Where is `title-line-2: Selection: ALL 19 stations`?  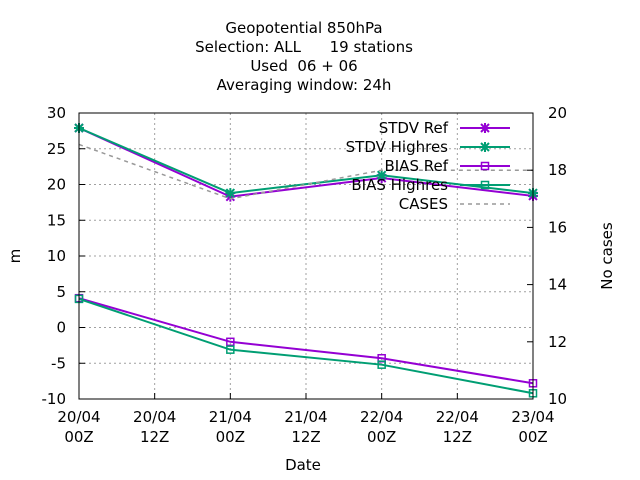
title-line-2: Selection: ALL 19 stations is located at coordinates (304, 47).